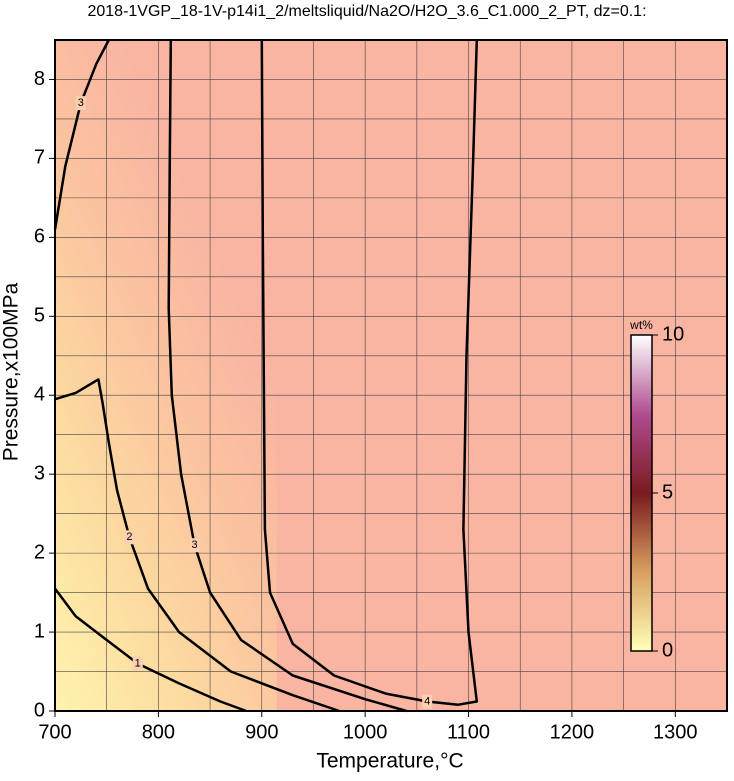  What do you see at coordinates (641, 325) in the screenshot?
I see `colorbar-label: wt%` at bounding box center [641, 325].